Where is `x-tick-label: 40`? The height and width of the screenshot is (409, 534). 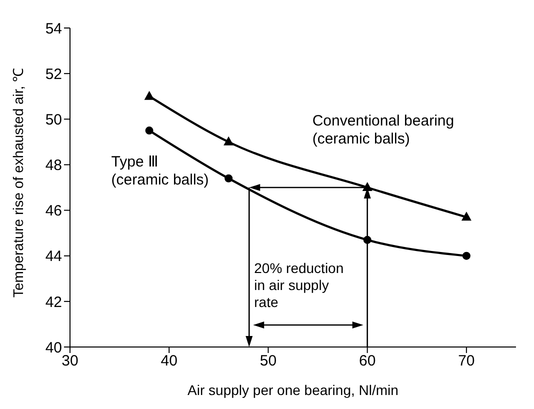
x-tick-label: 40 is located at coordinates (169, 361).